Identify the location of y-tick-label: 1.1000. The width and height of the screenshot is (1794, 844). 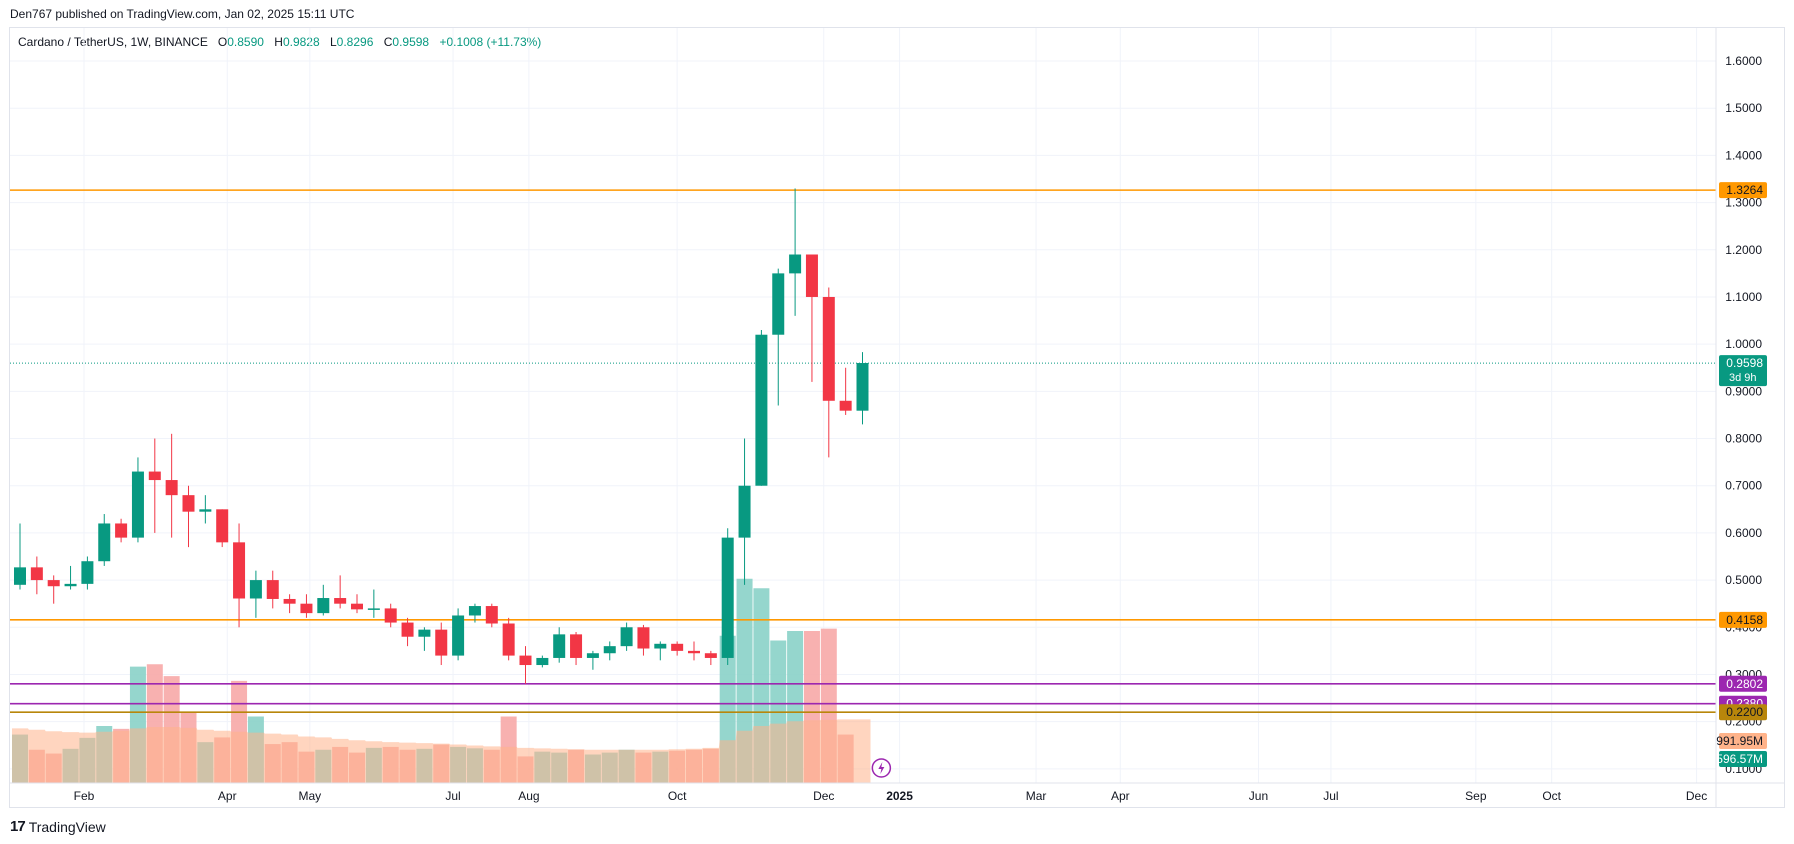
(1743, 297).